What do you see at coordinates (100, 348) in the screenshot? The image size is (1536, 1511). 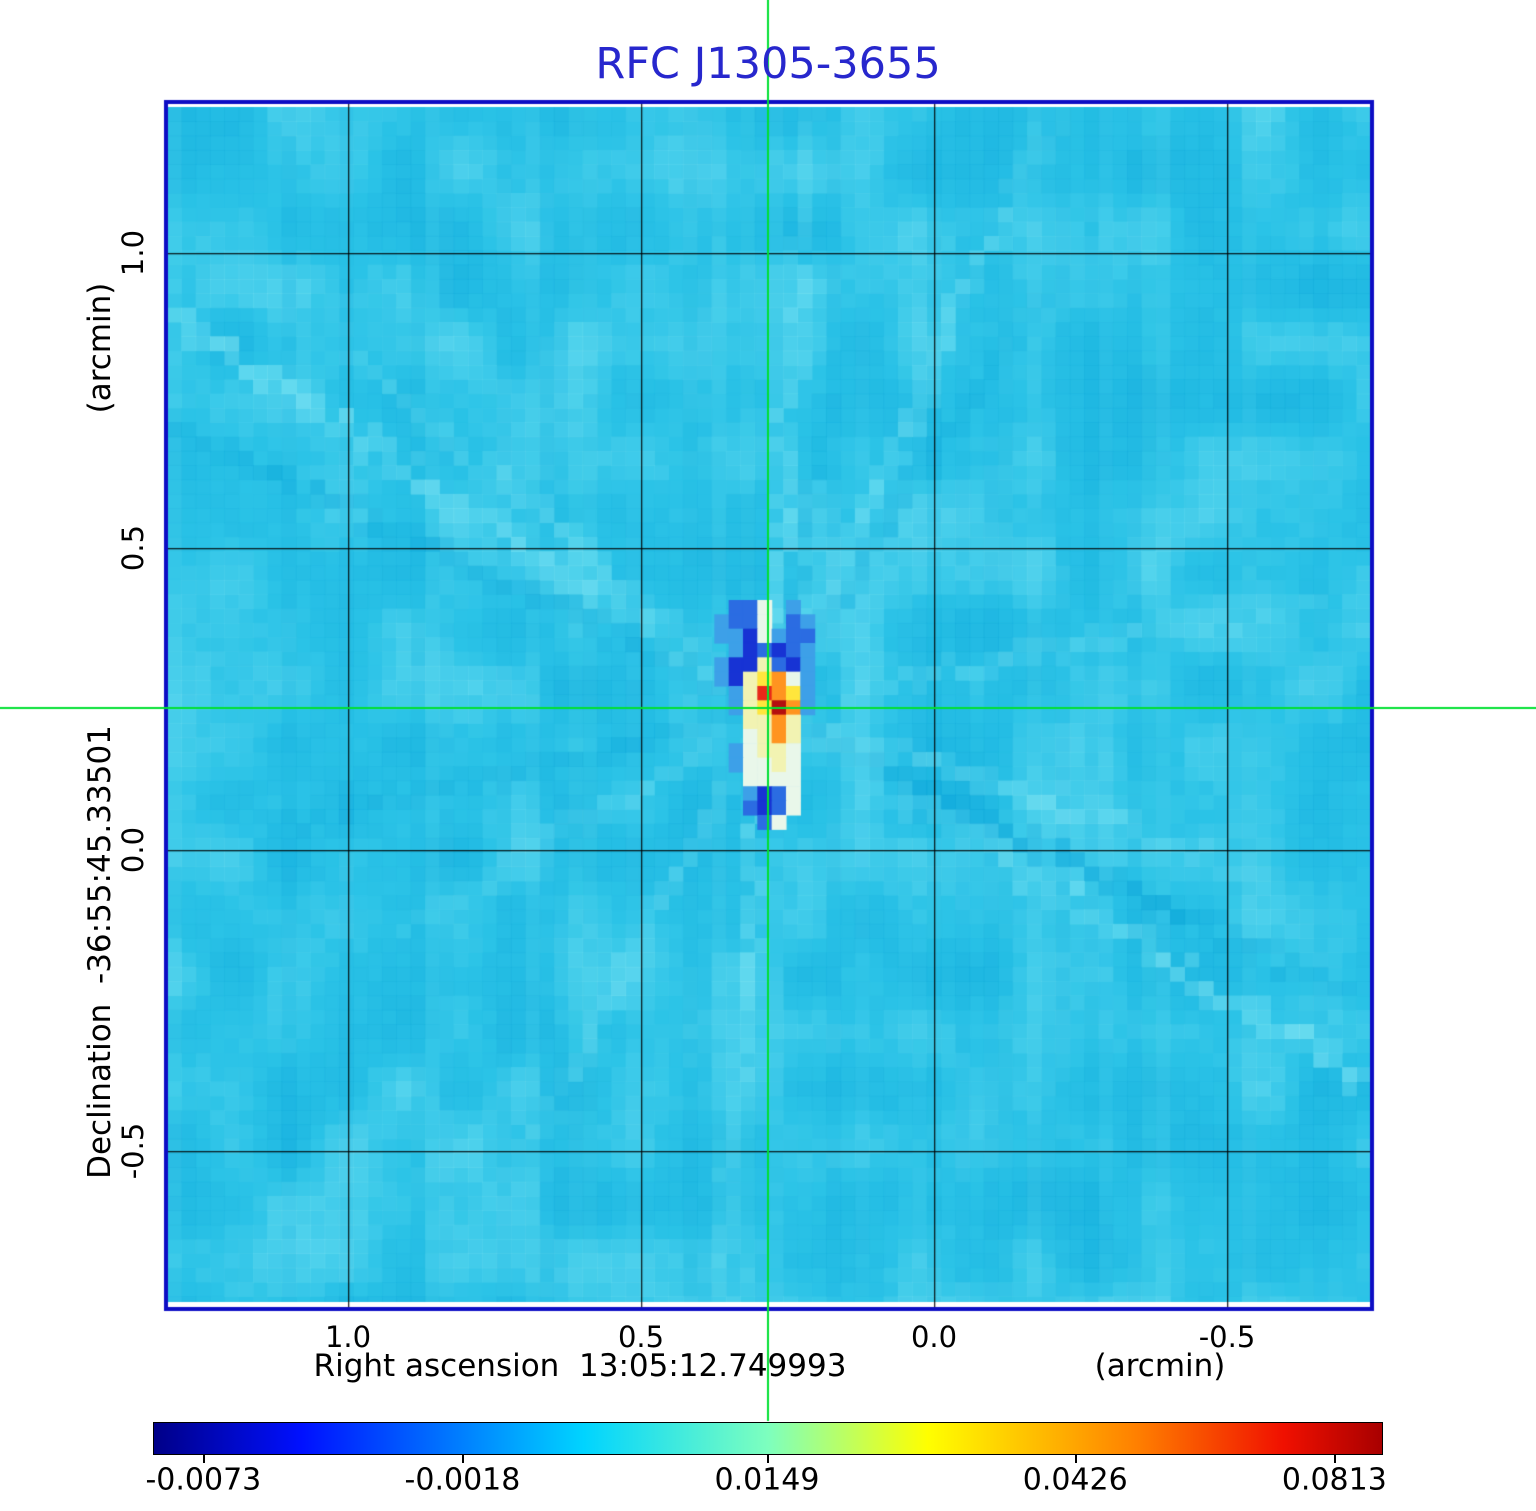 I see `y-axis-unit-label: (arcmin)` at bounding box center [100, 348].